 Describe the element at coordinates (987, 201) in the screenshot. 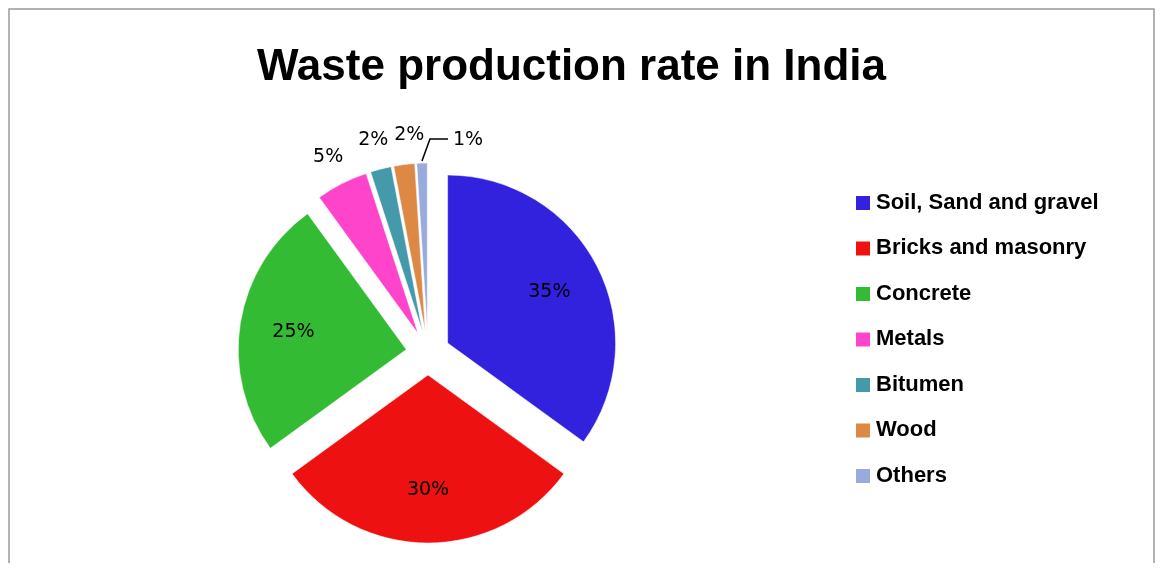

I see `legend-label: Soil, Sand and gravel` at that location.